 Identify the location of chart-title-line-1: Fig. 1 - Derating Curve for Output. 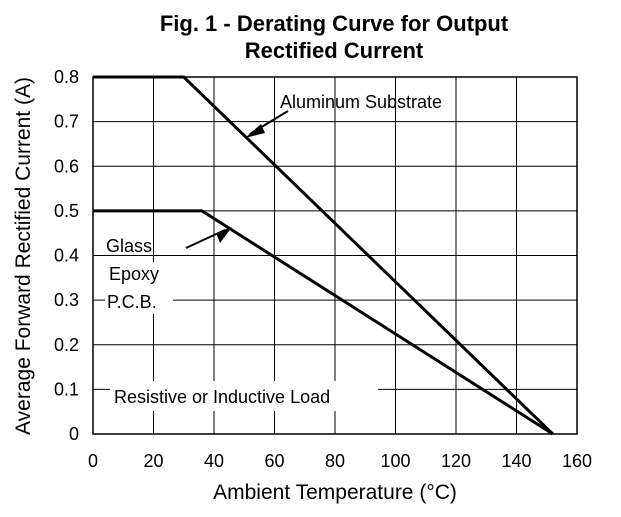
(334, 23).